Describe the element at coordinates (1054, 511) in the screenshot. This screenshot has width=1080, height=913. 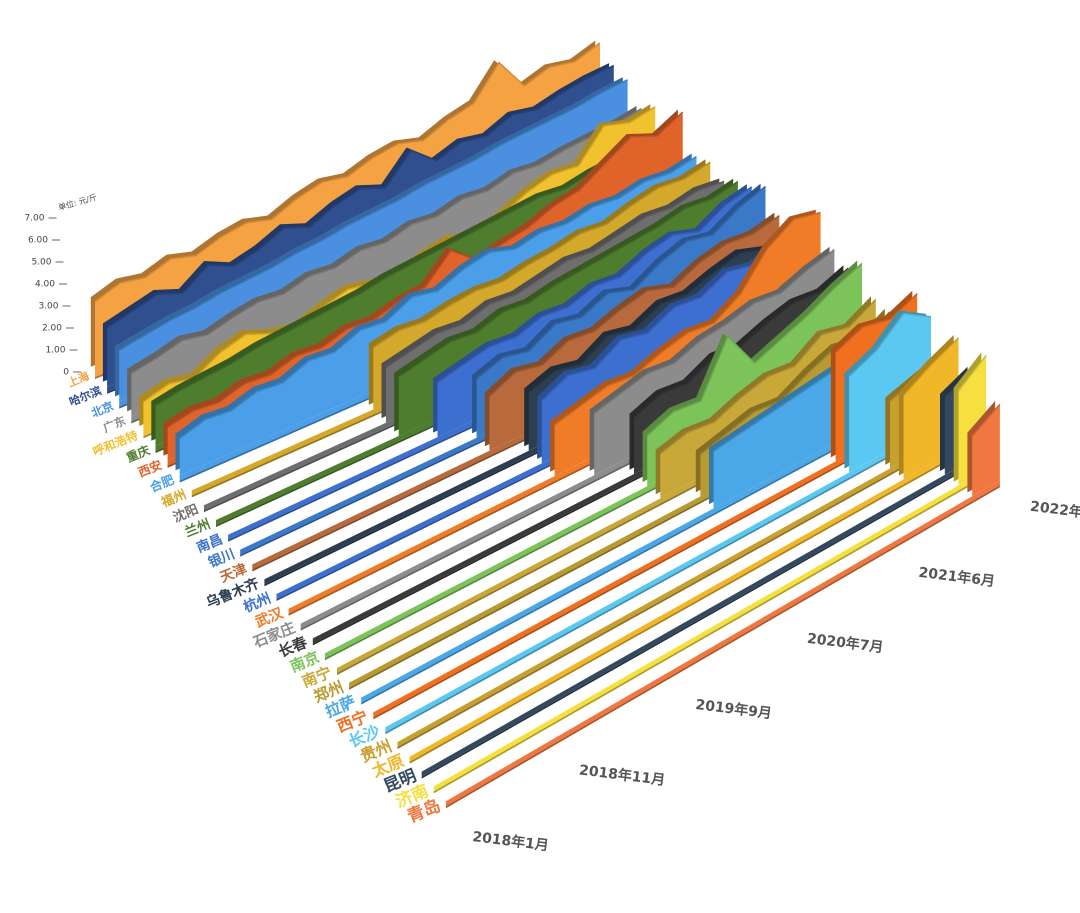
I see `x-tick-label: 2022年9月` at that location.